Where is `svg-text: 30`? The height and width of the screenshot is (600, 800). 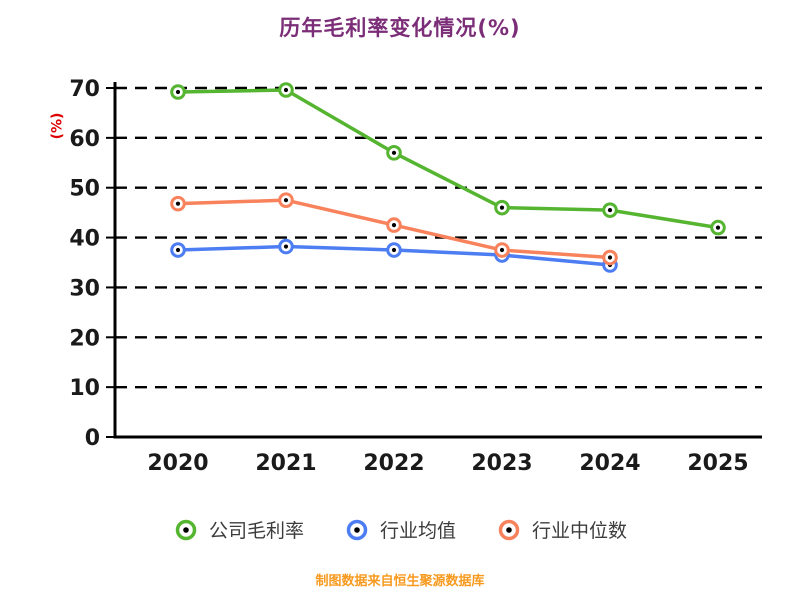 svg-text: 30 is located at coordinates (84, 288).